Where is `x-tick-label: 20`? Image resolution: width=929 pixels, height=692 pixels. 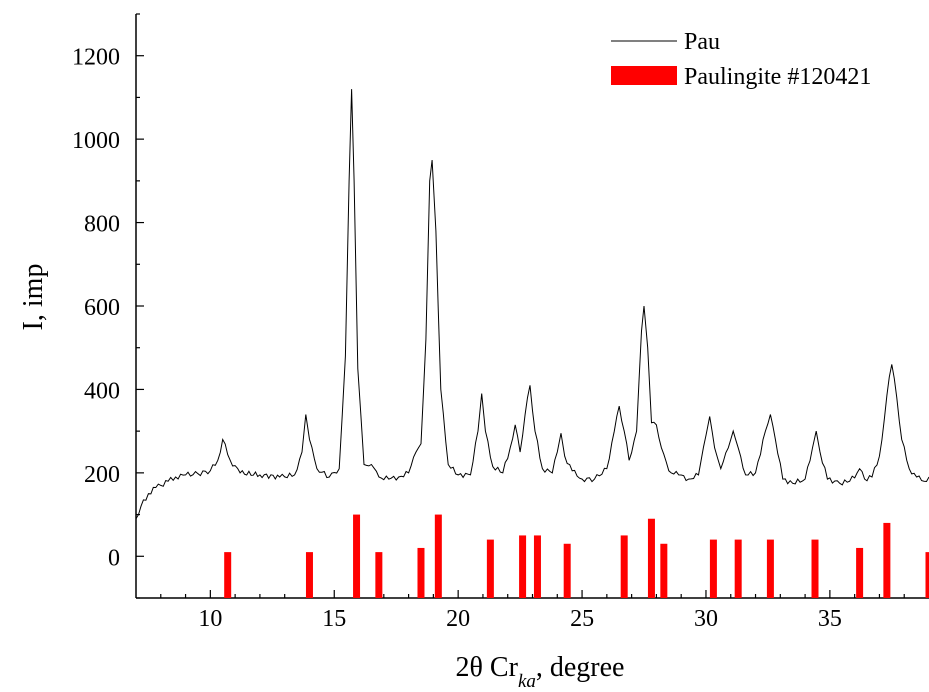
x-tick-label: 20 is located at coordinates (458, 619).